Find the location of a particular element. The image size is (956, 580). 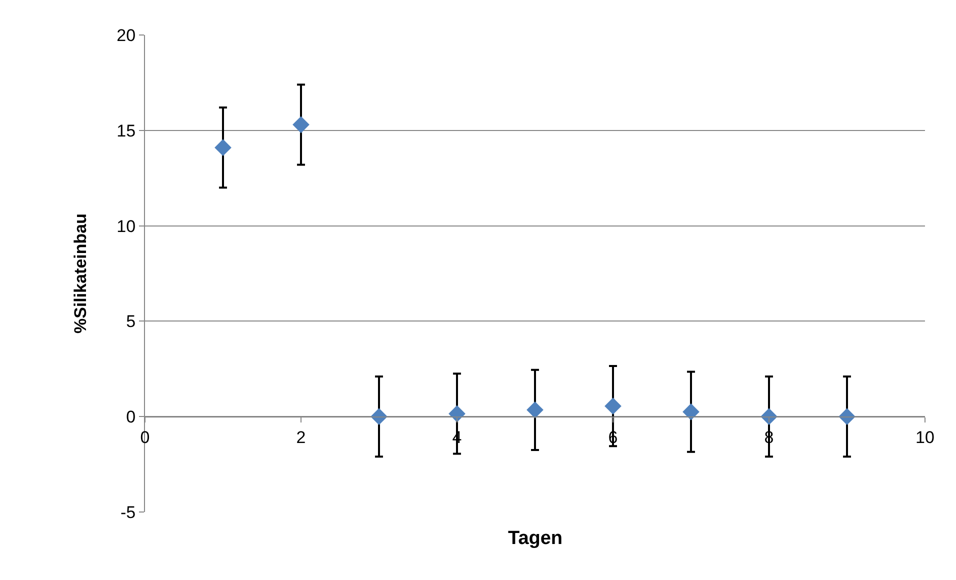

x-axis-title: Tagen is located at coordinates (535, 538).